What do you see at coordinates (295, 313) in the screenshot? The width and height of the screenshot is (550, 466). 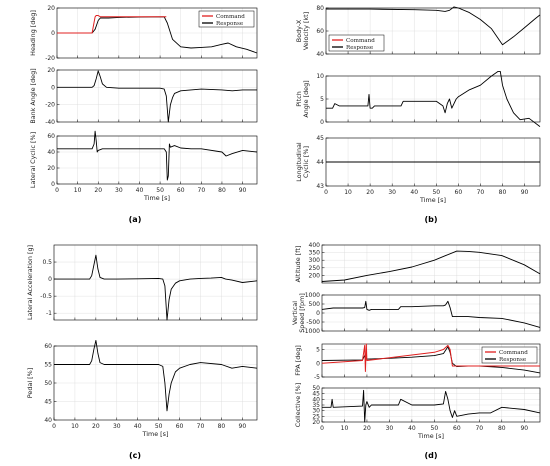 I see `y-axis-label-line: Vertical` at bounding box center [295, 313].